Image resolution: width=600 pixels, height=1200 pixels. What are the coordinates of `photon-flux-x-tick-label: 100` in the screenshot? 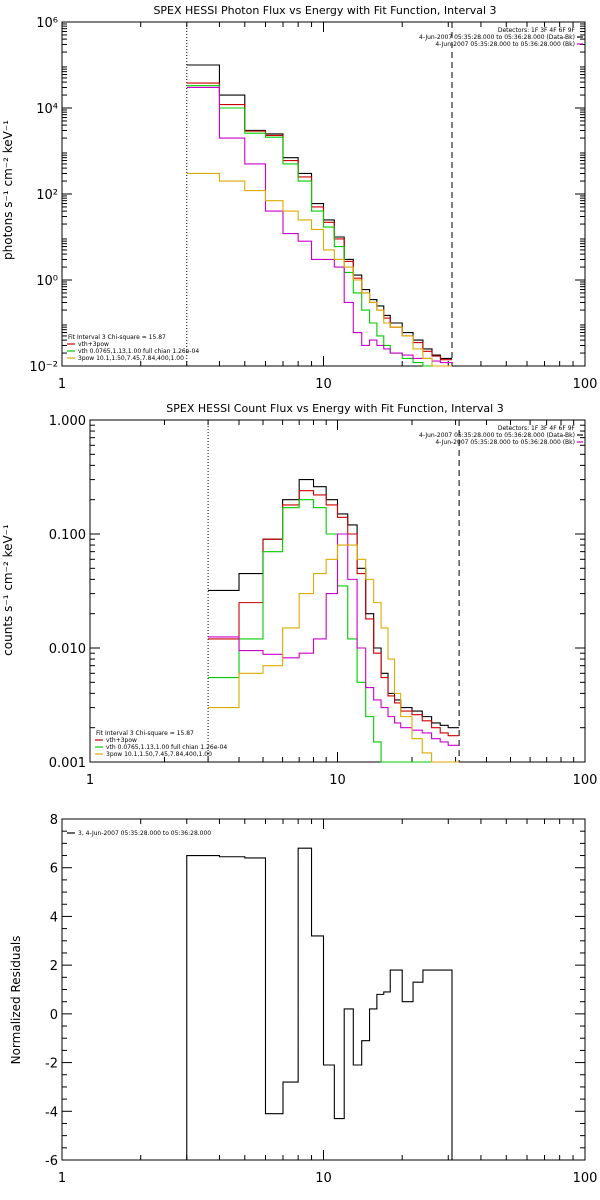 It's located at (585, 384).